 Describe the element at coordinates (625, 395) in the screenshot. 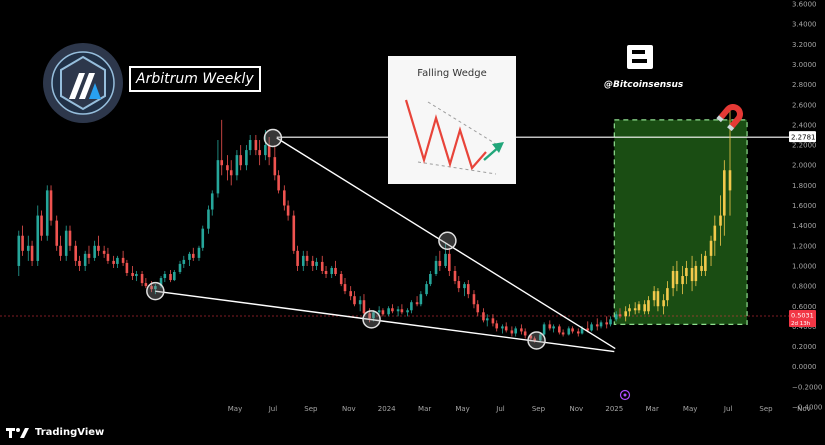

I see `chart-marker-icon` at that location.